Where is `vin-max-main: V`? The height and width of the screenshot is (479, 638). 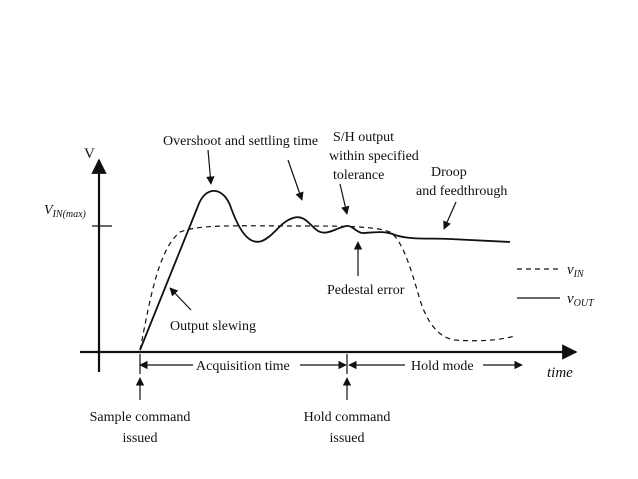
vin-max-main: V is located at coordinates (49, 210).